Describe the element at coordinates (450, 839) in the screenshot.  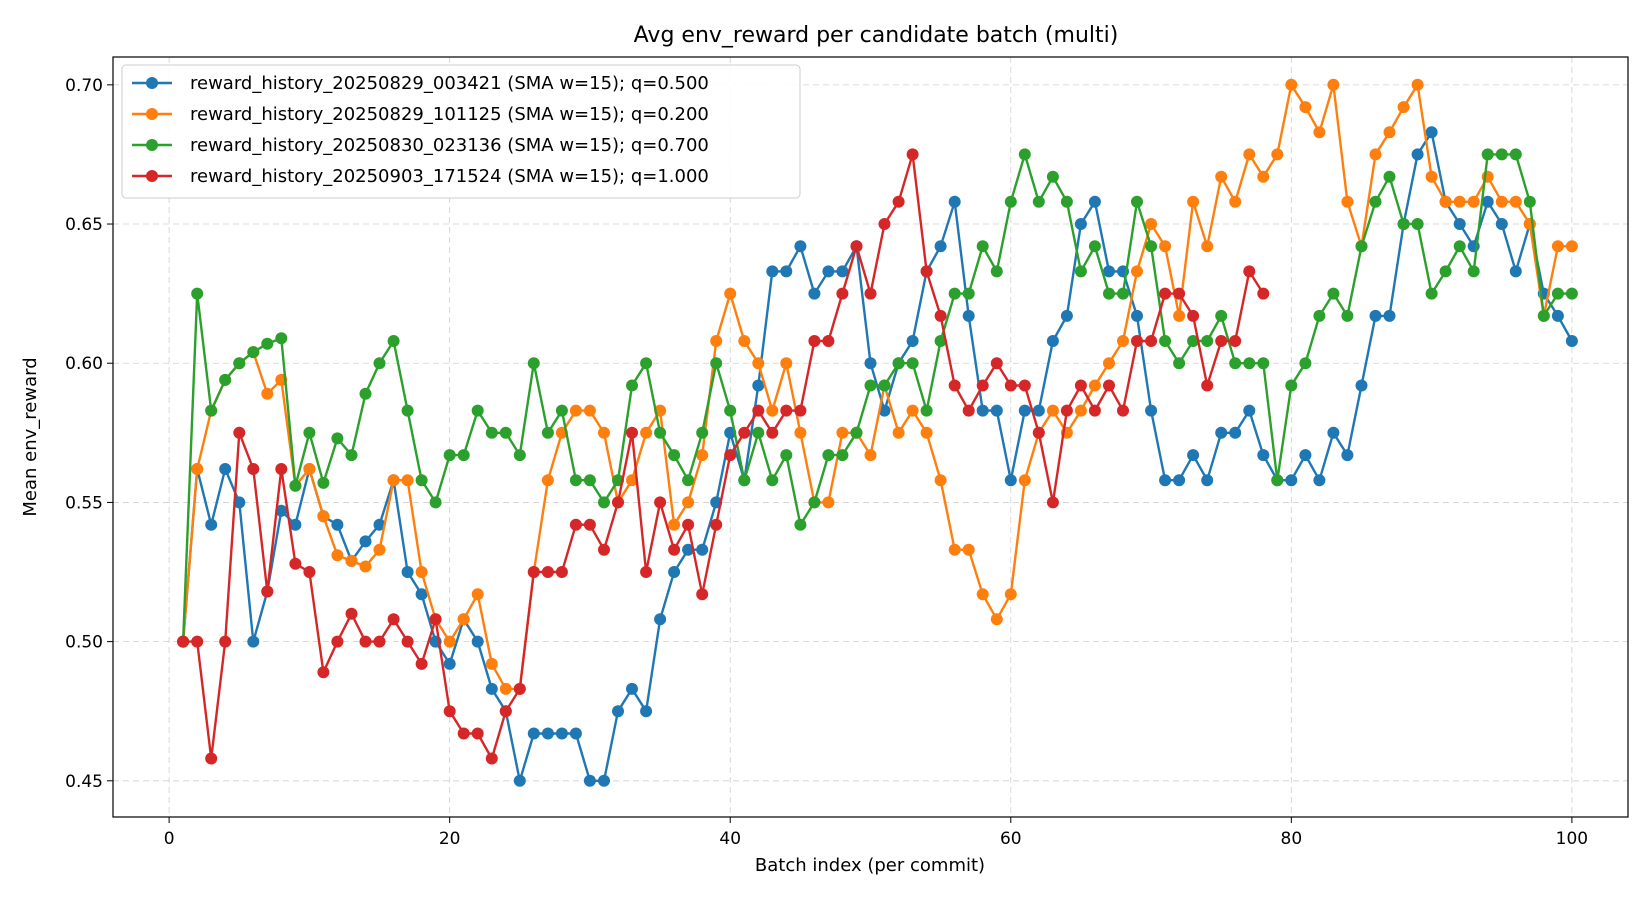
I see `x-tick-label: 20` at that location.